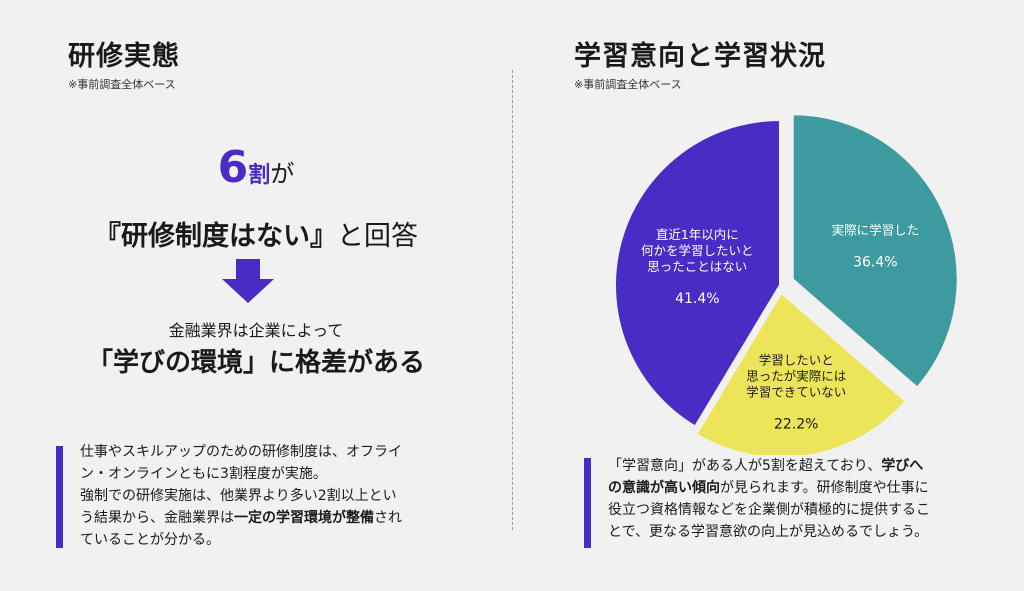 The image size is (1024, 591). What do you see at coordinates (769, 510) in the screenshot?
I see `right-para-line: 役立つ資格情報などを企業側が積極的に提供するこ` at bounding box center [769, 510].